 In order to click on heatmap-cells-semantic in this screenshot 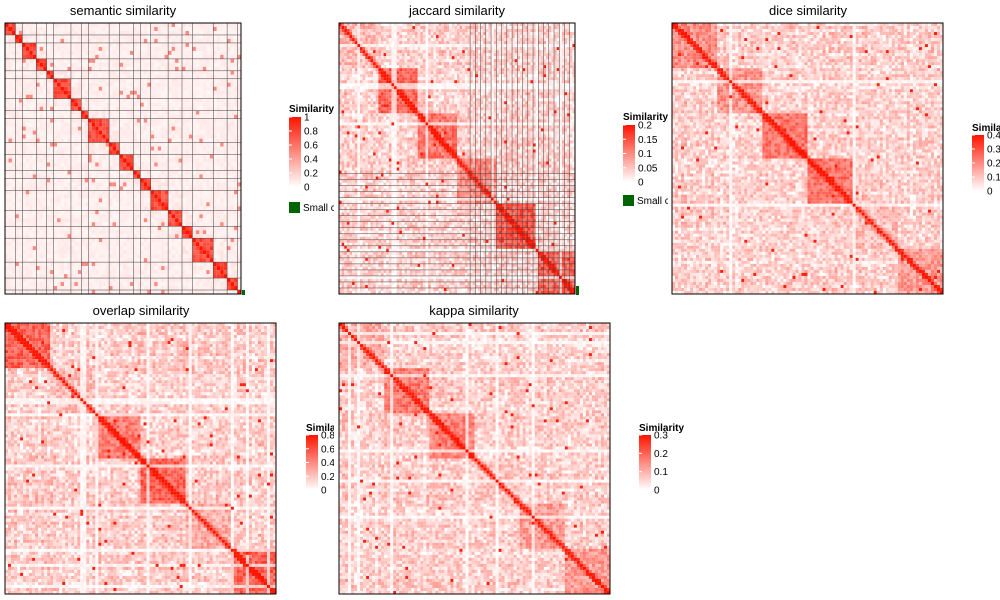, I will do `click(123, 159)`.